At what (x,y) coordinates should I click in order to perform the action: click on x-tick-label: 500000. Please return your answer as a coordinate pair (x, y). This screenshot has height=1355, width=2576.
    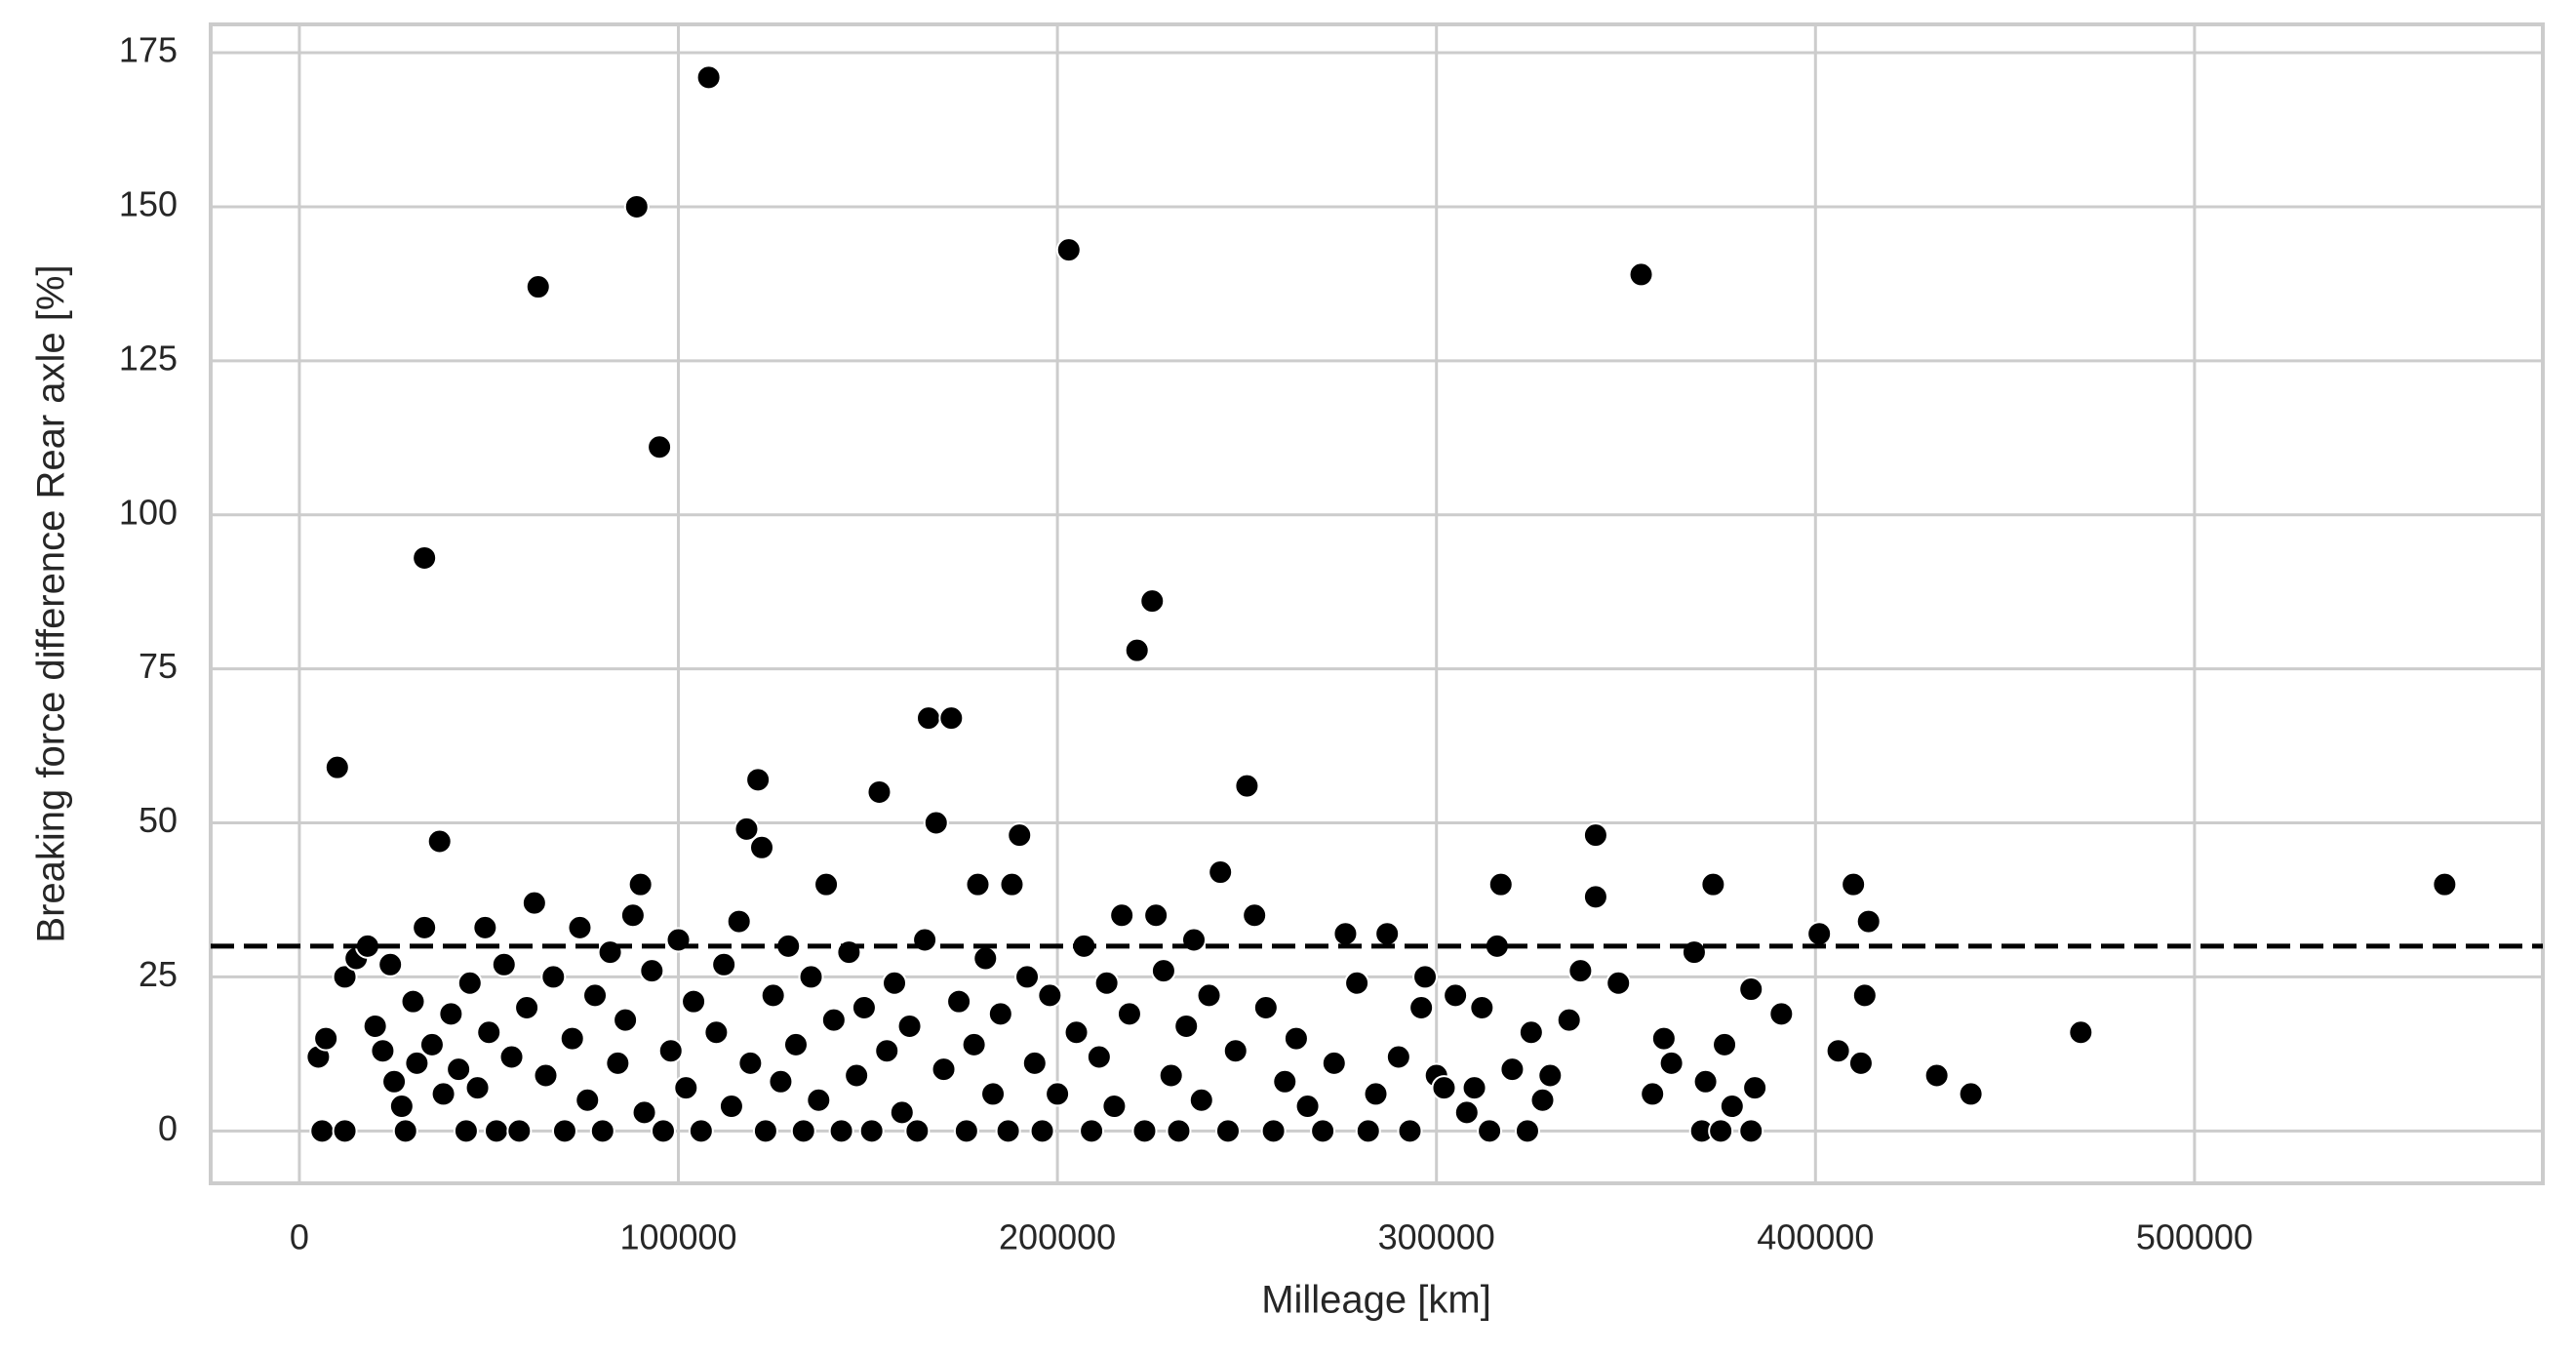
    Looking at the image, I should click on (2194, 1237).